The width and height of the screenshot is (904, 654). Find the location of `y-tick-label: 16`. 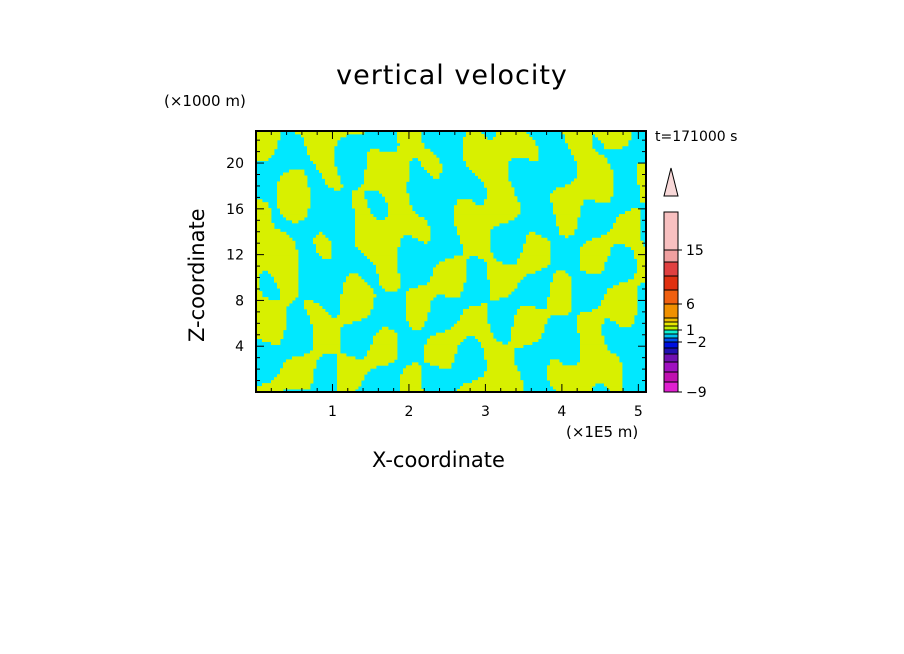

y-tick-label: 16 is located at coordinates (235, 210).